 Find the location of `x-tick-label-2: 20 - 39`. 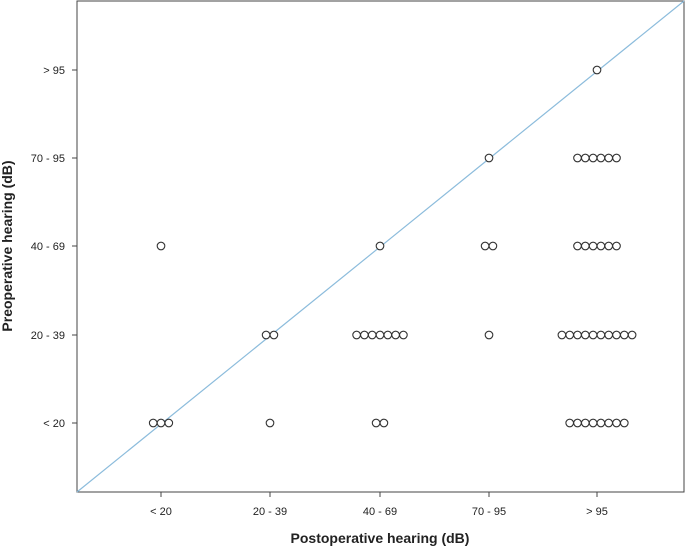

x-tick-label-2: 20 - 39 is located at coordinates (270, 512).